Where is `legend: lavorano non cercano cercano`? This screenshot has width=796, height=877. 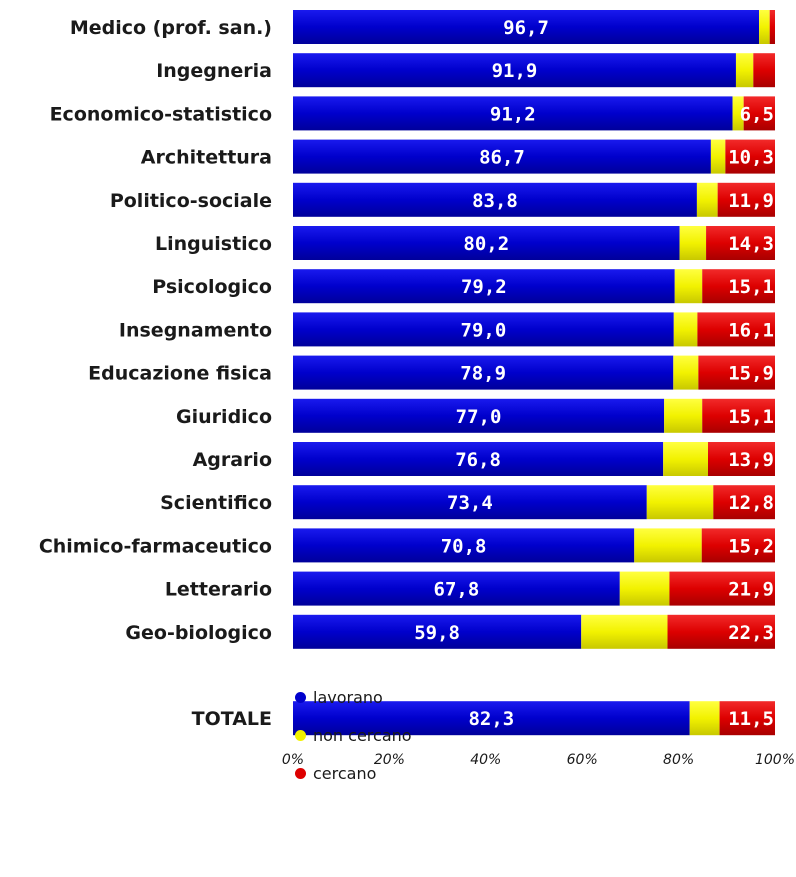 legend: lavorano non cercano cercano is located at coordinates (353, 735).